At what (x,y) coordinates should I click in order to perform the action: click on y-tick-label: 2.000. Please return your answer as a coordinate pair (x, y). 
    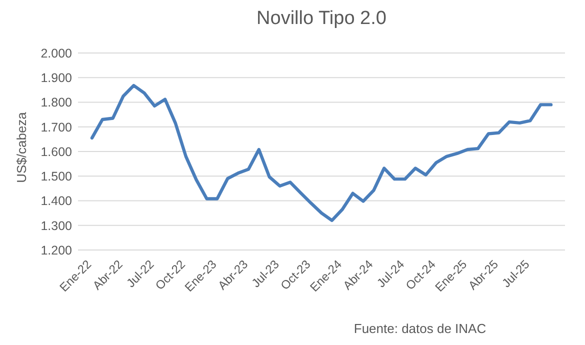
    Looking at the image, I should click on (56, 53).